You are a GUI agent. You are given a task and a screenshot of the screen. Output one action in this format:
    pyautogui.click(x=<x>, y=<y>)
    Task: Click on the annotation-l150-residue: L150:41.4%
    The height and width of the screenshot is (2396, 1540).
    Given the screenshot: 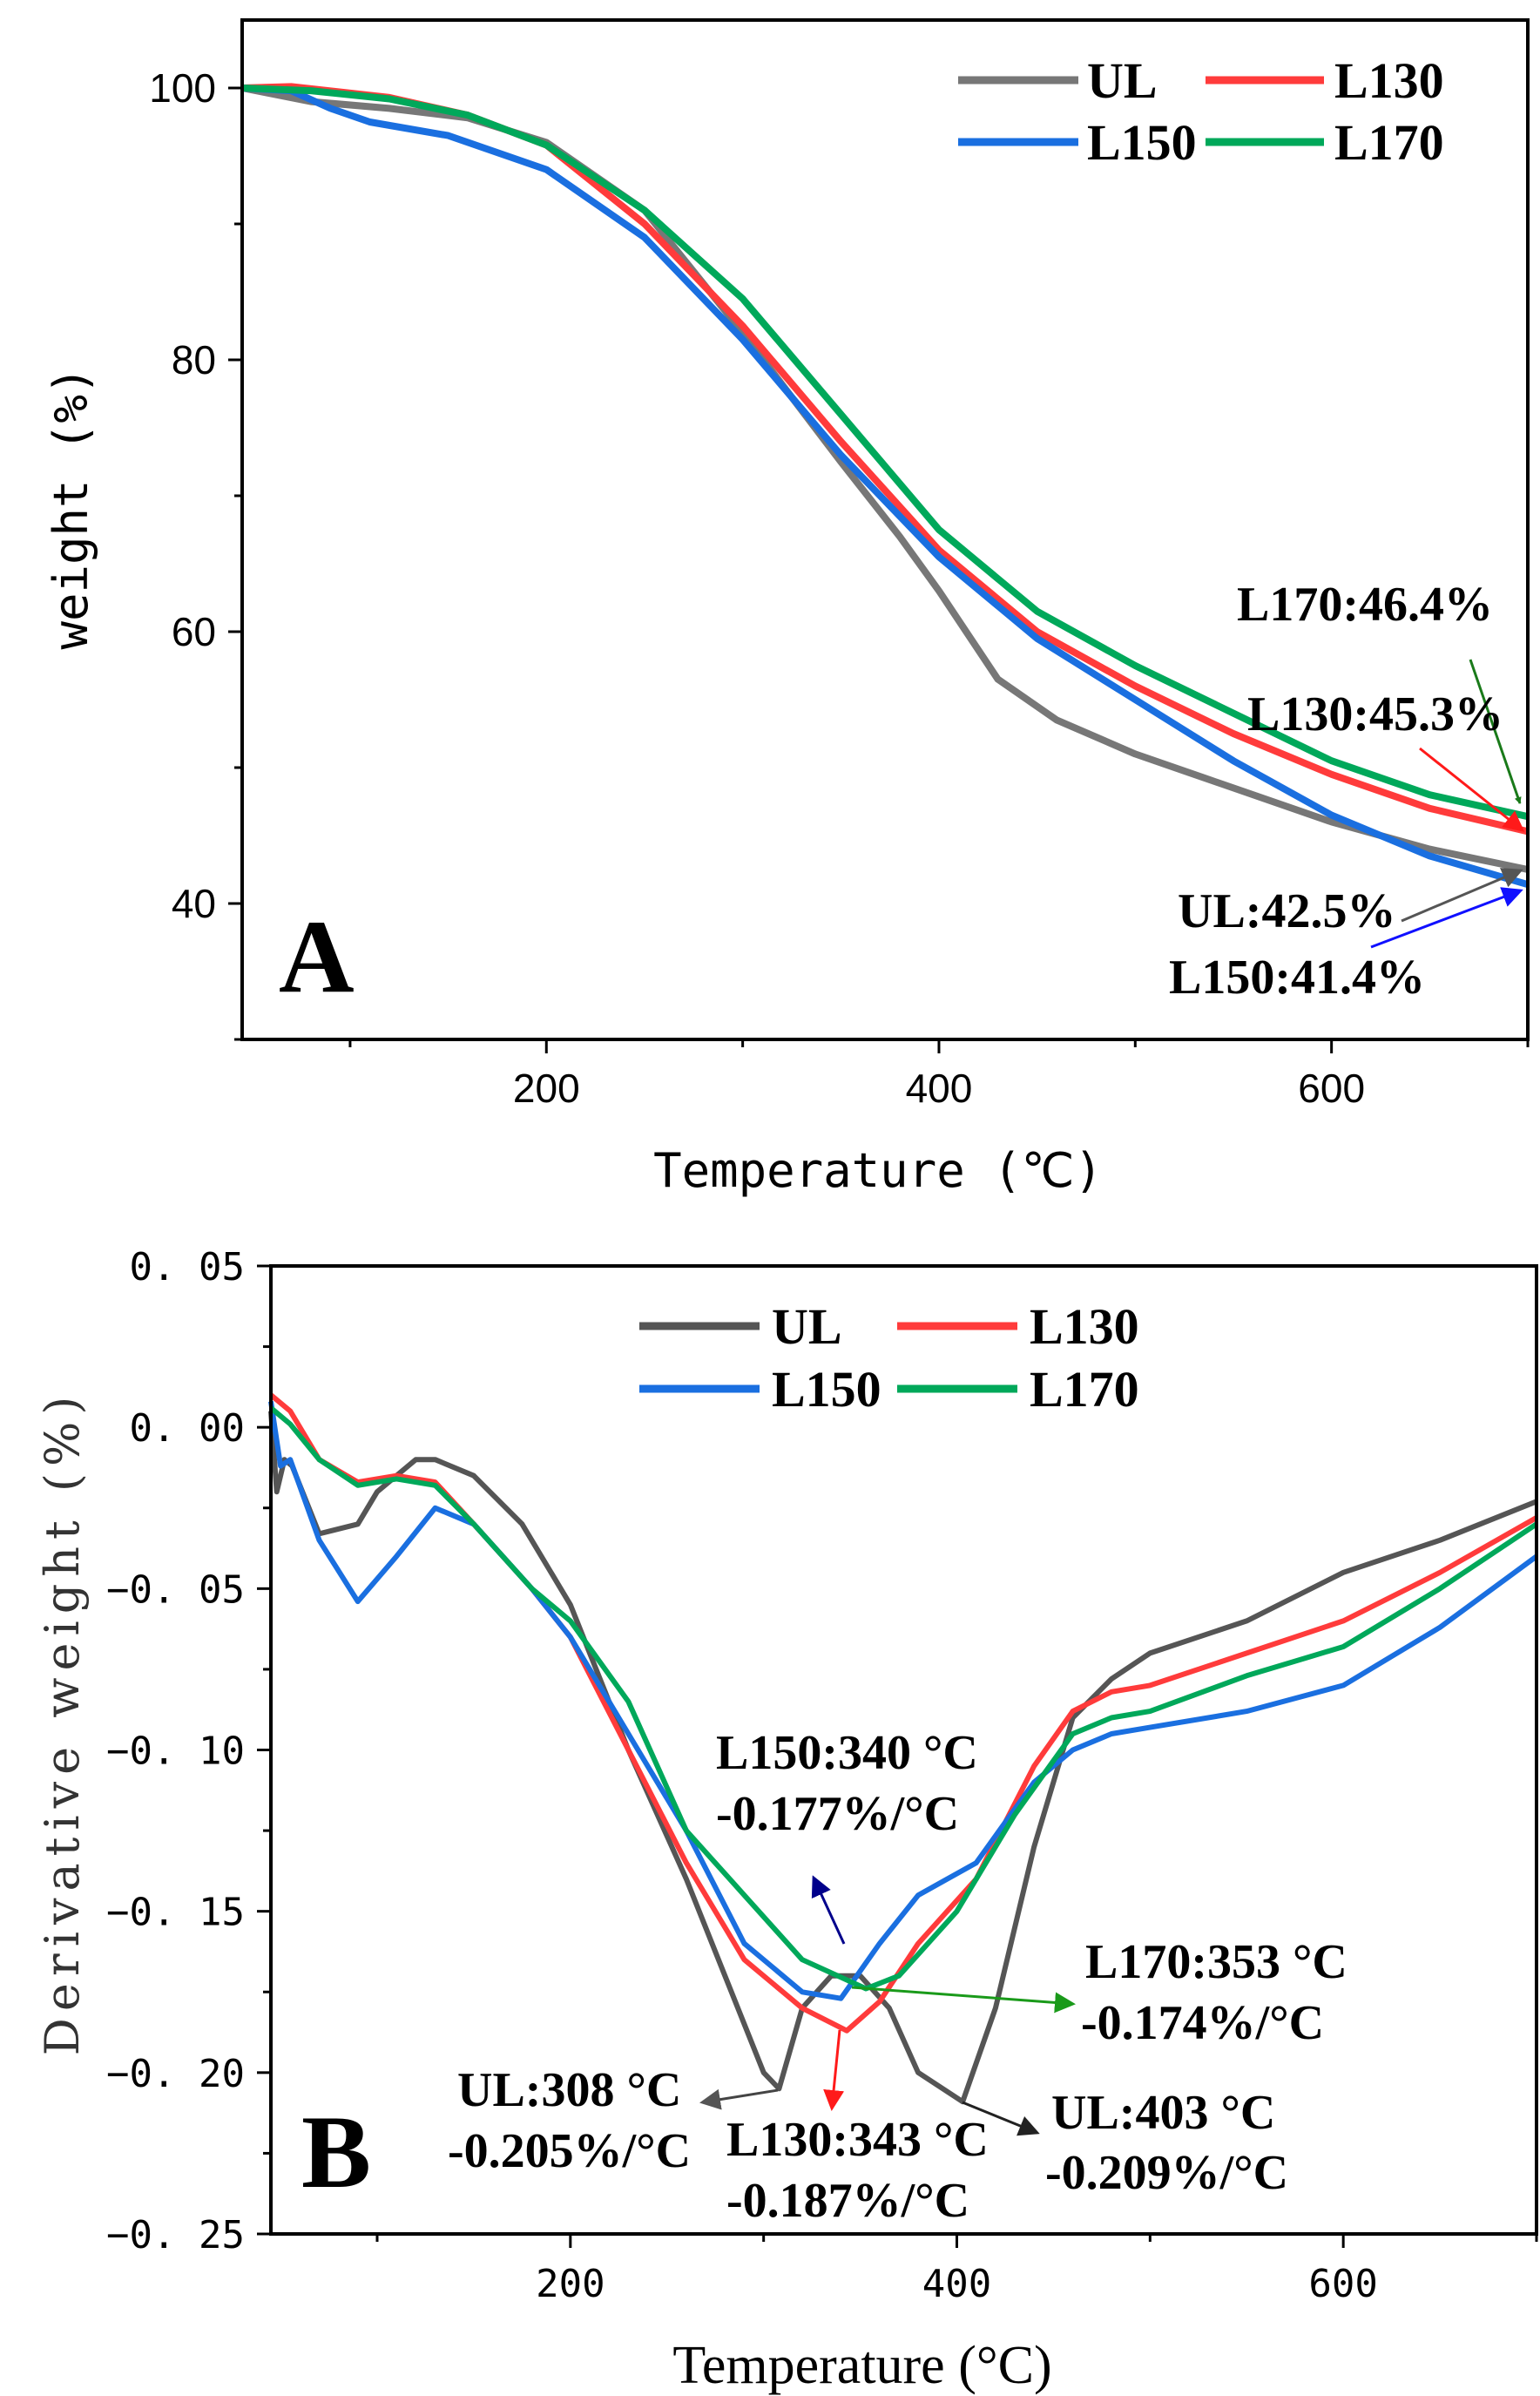 What is the action you would take?
    pyautogui.click(x=1297, y=978)
    